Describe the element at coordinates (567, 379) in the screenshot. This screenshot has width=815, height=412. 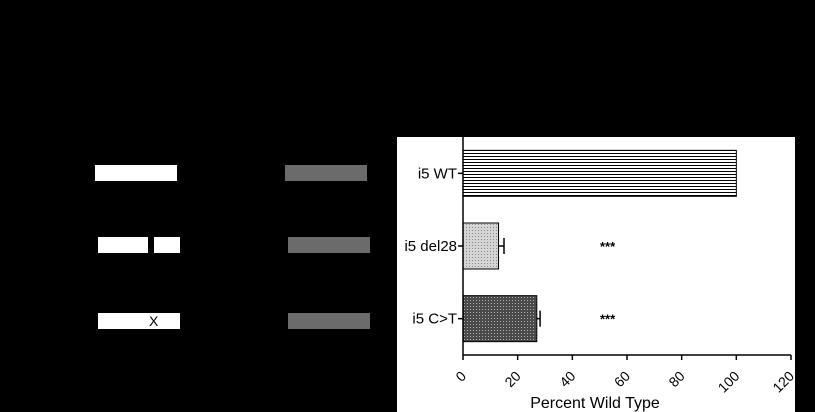
I see `x-tick-label-2: 40` at that location.